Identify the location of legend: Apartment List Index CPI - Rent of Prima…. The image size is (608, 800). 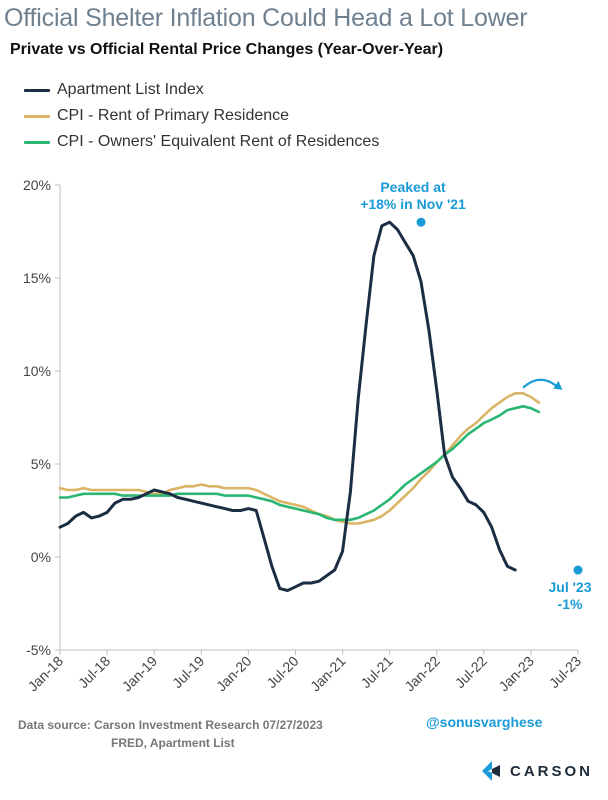
(201, 116).